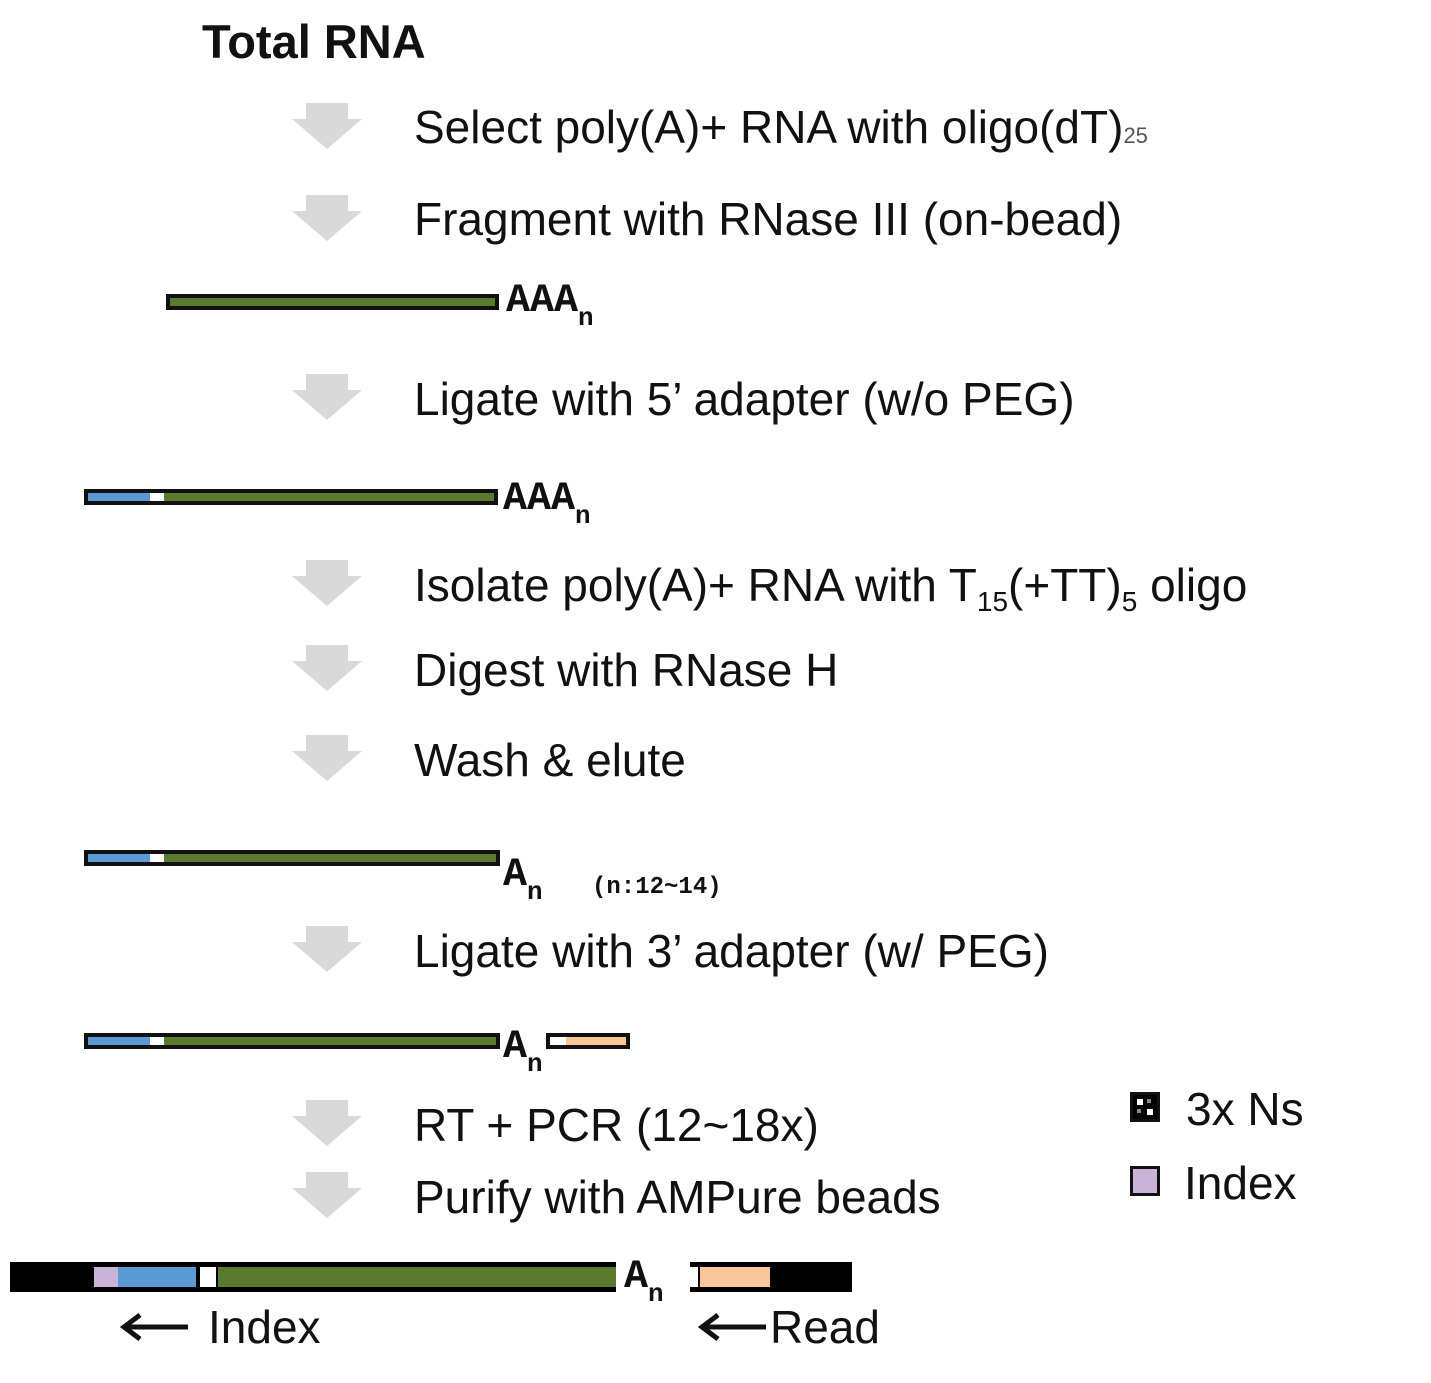  What do you see at coordinates (768, 219) in the screenshot?
I see `step-fragment: Fragment with RNase III (on-bead)` at bounding box center [768, 219].